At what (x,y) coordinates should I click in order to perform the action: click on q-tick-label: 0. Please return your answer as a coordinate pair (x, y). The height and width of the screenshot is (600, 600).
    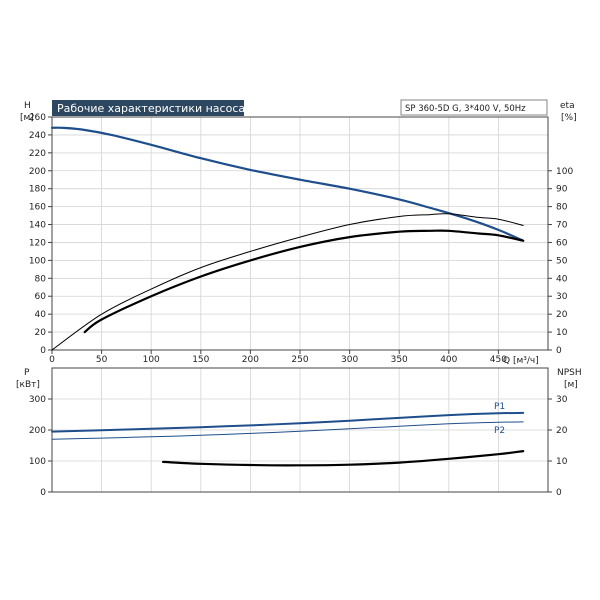
    Looking at the image, I should click on (52, 360).